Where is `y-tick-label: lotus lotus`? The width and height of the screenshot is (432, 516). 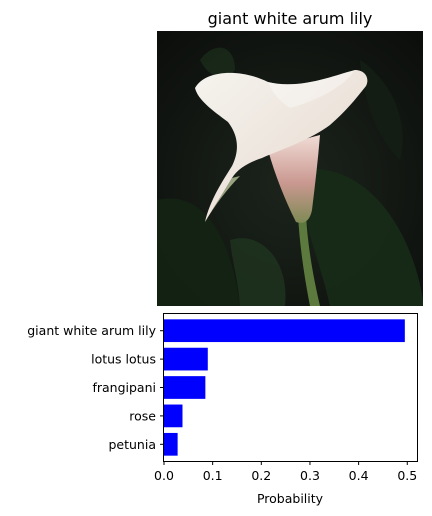 y-tick-label: lotus lotus is located at coordinates (123, 359).